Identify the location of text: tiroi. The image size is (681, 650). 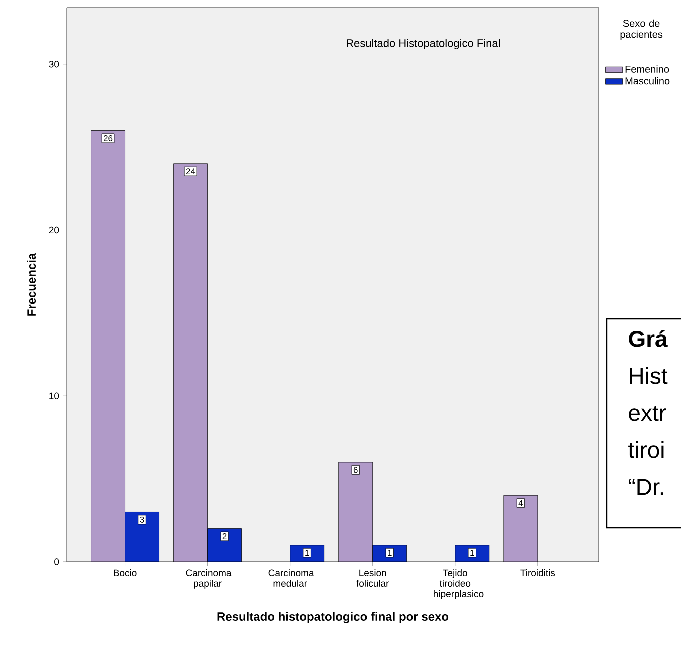
(646, 449).